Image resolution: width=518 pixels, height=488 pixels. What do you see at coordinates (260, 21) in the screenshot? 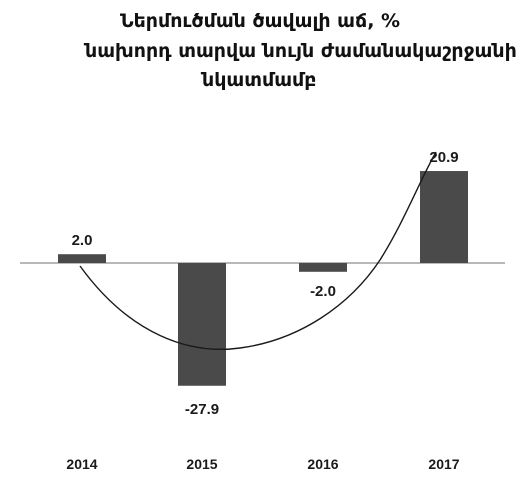
I see `chart-title-line-1: Ներմուծման ծավալի աճ, %` at bounding box center [260, 21].